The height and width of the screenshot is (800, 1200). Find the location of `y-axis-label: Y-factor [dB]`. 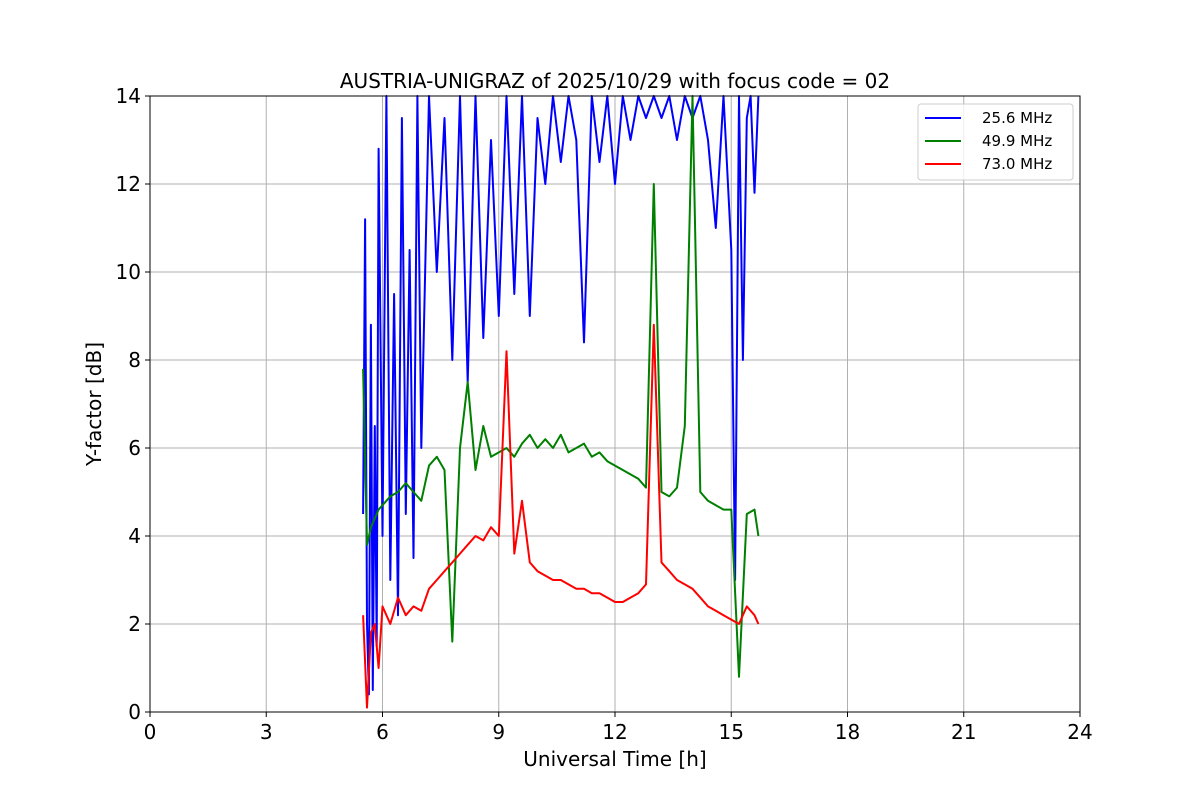

y-axis-label: Y-factor [dB] is located at coordinates (94, 404).